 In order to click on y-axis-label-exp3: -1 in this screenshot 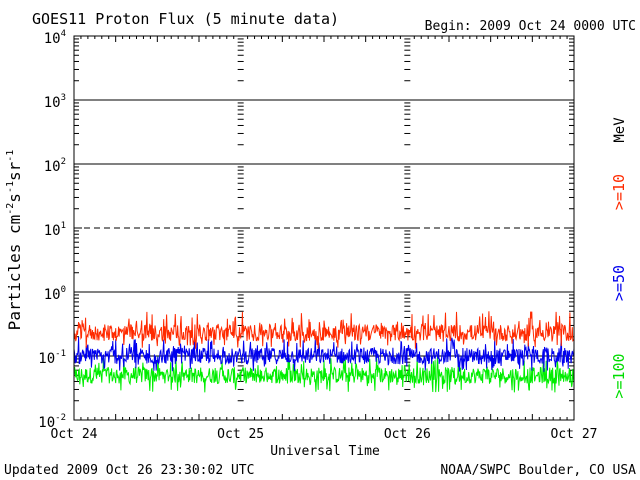, I will do `click(10, 156)`.